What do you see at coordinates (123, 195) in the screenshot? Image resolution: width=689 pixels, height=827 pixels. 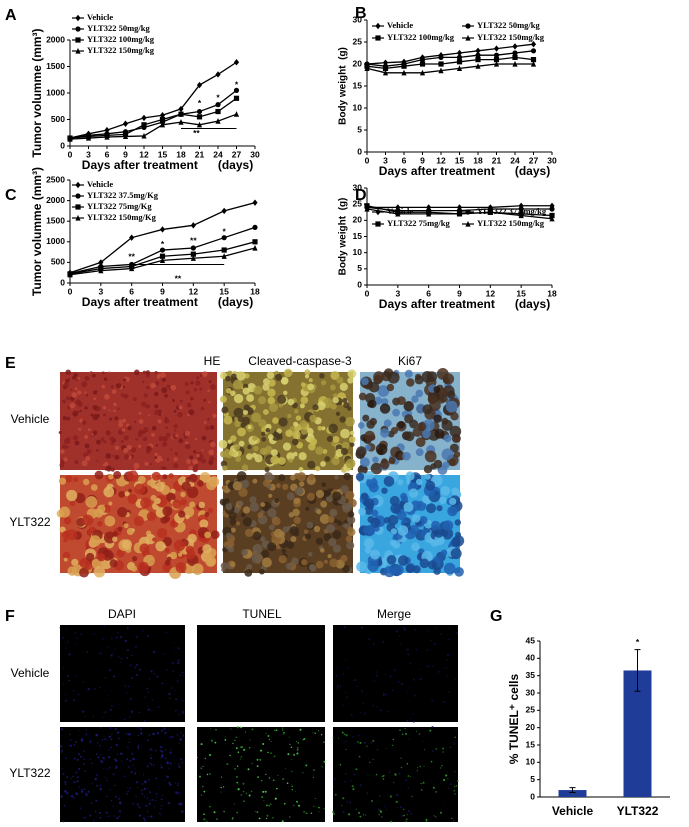 I see `legend-label: YLT322 37.5mg/Kg` at bounding box center [123, 195].